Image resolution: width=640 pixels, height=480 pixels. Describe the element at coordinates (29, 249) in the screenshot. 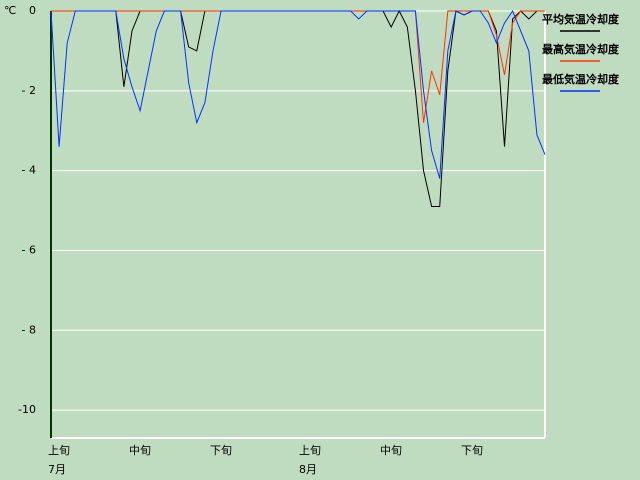

I see `y-tick-label: - 6` at that location.